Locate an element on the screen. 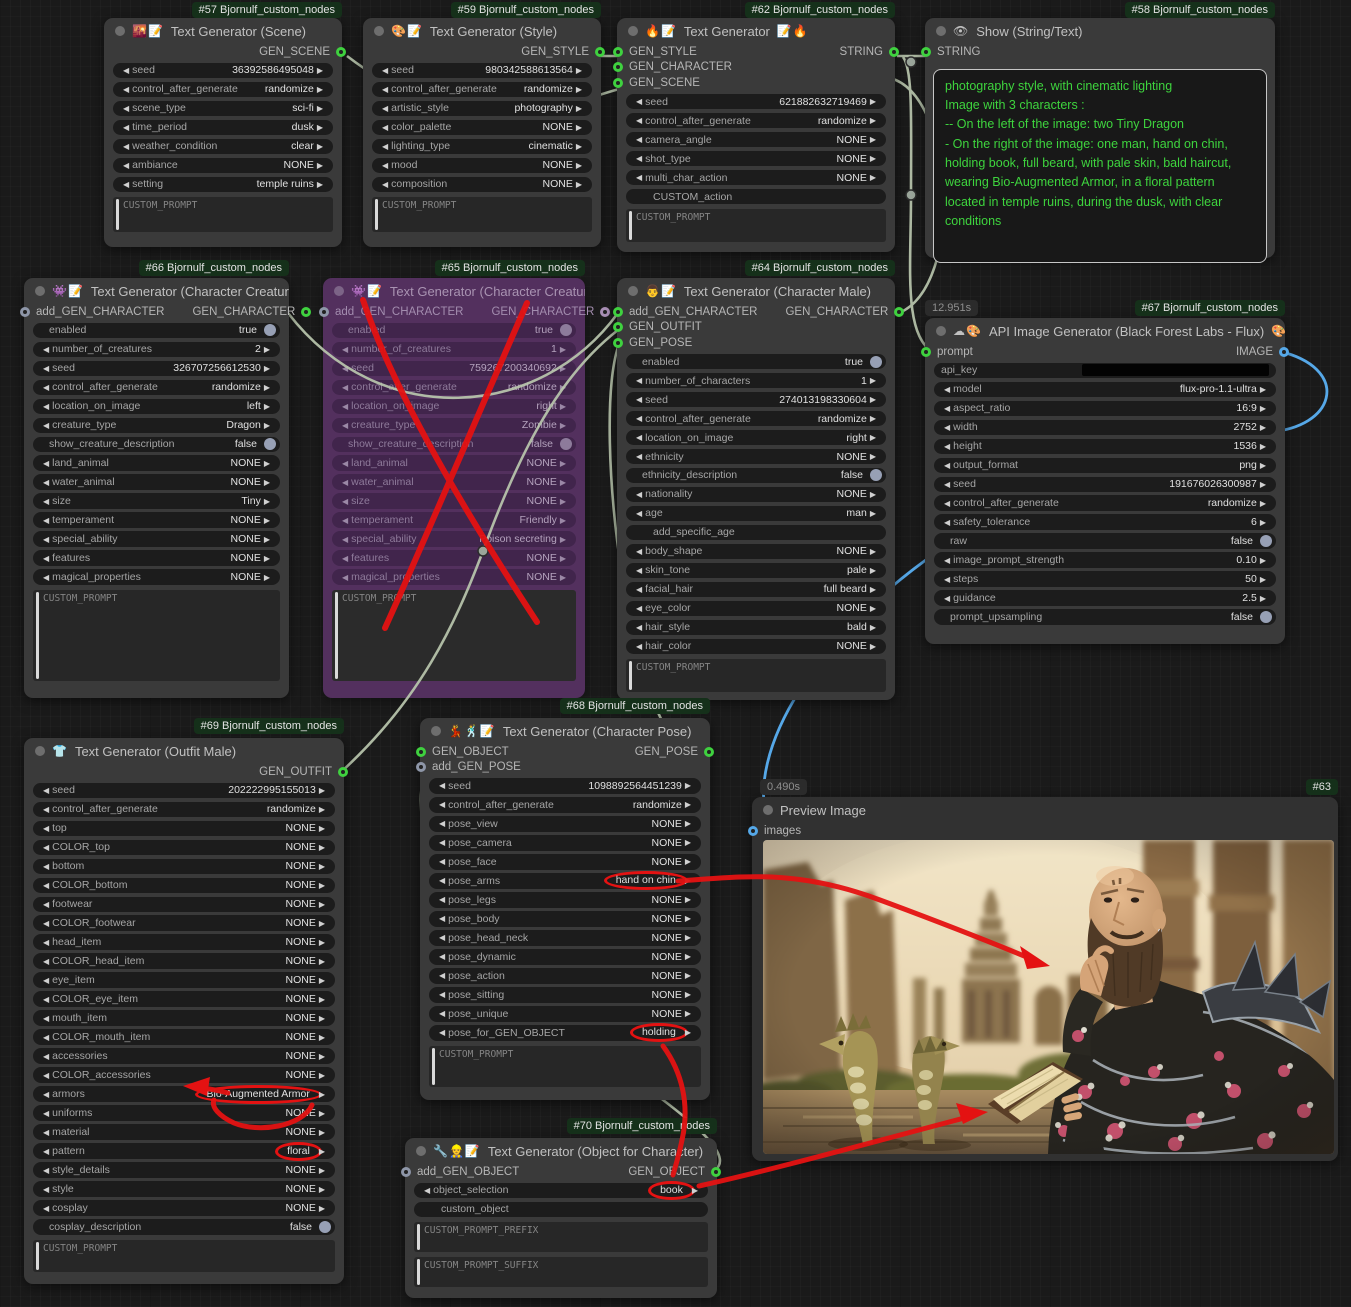 The width and height of the screenshot is (1351, 1307). widget-seed: ◀ seed 621882632719469 ▶ is located at coordinates (756, 101).